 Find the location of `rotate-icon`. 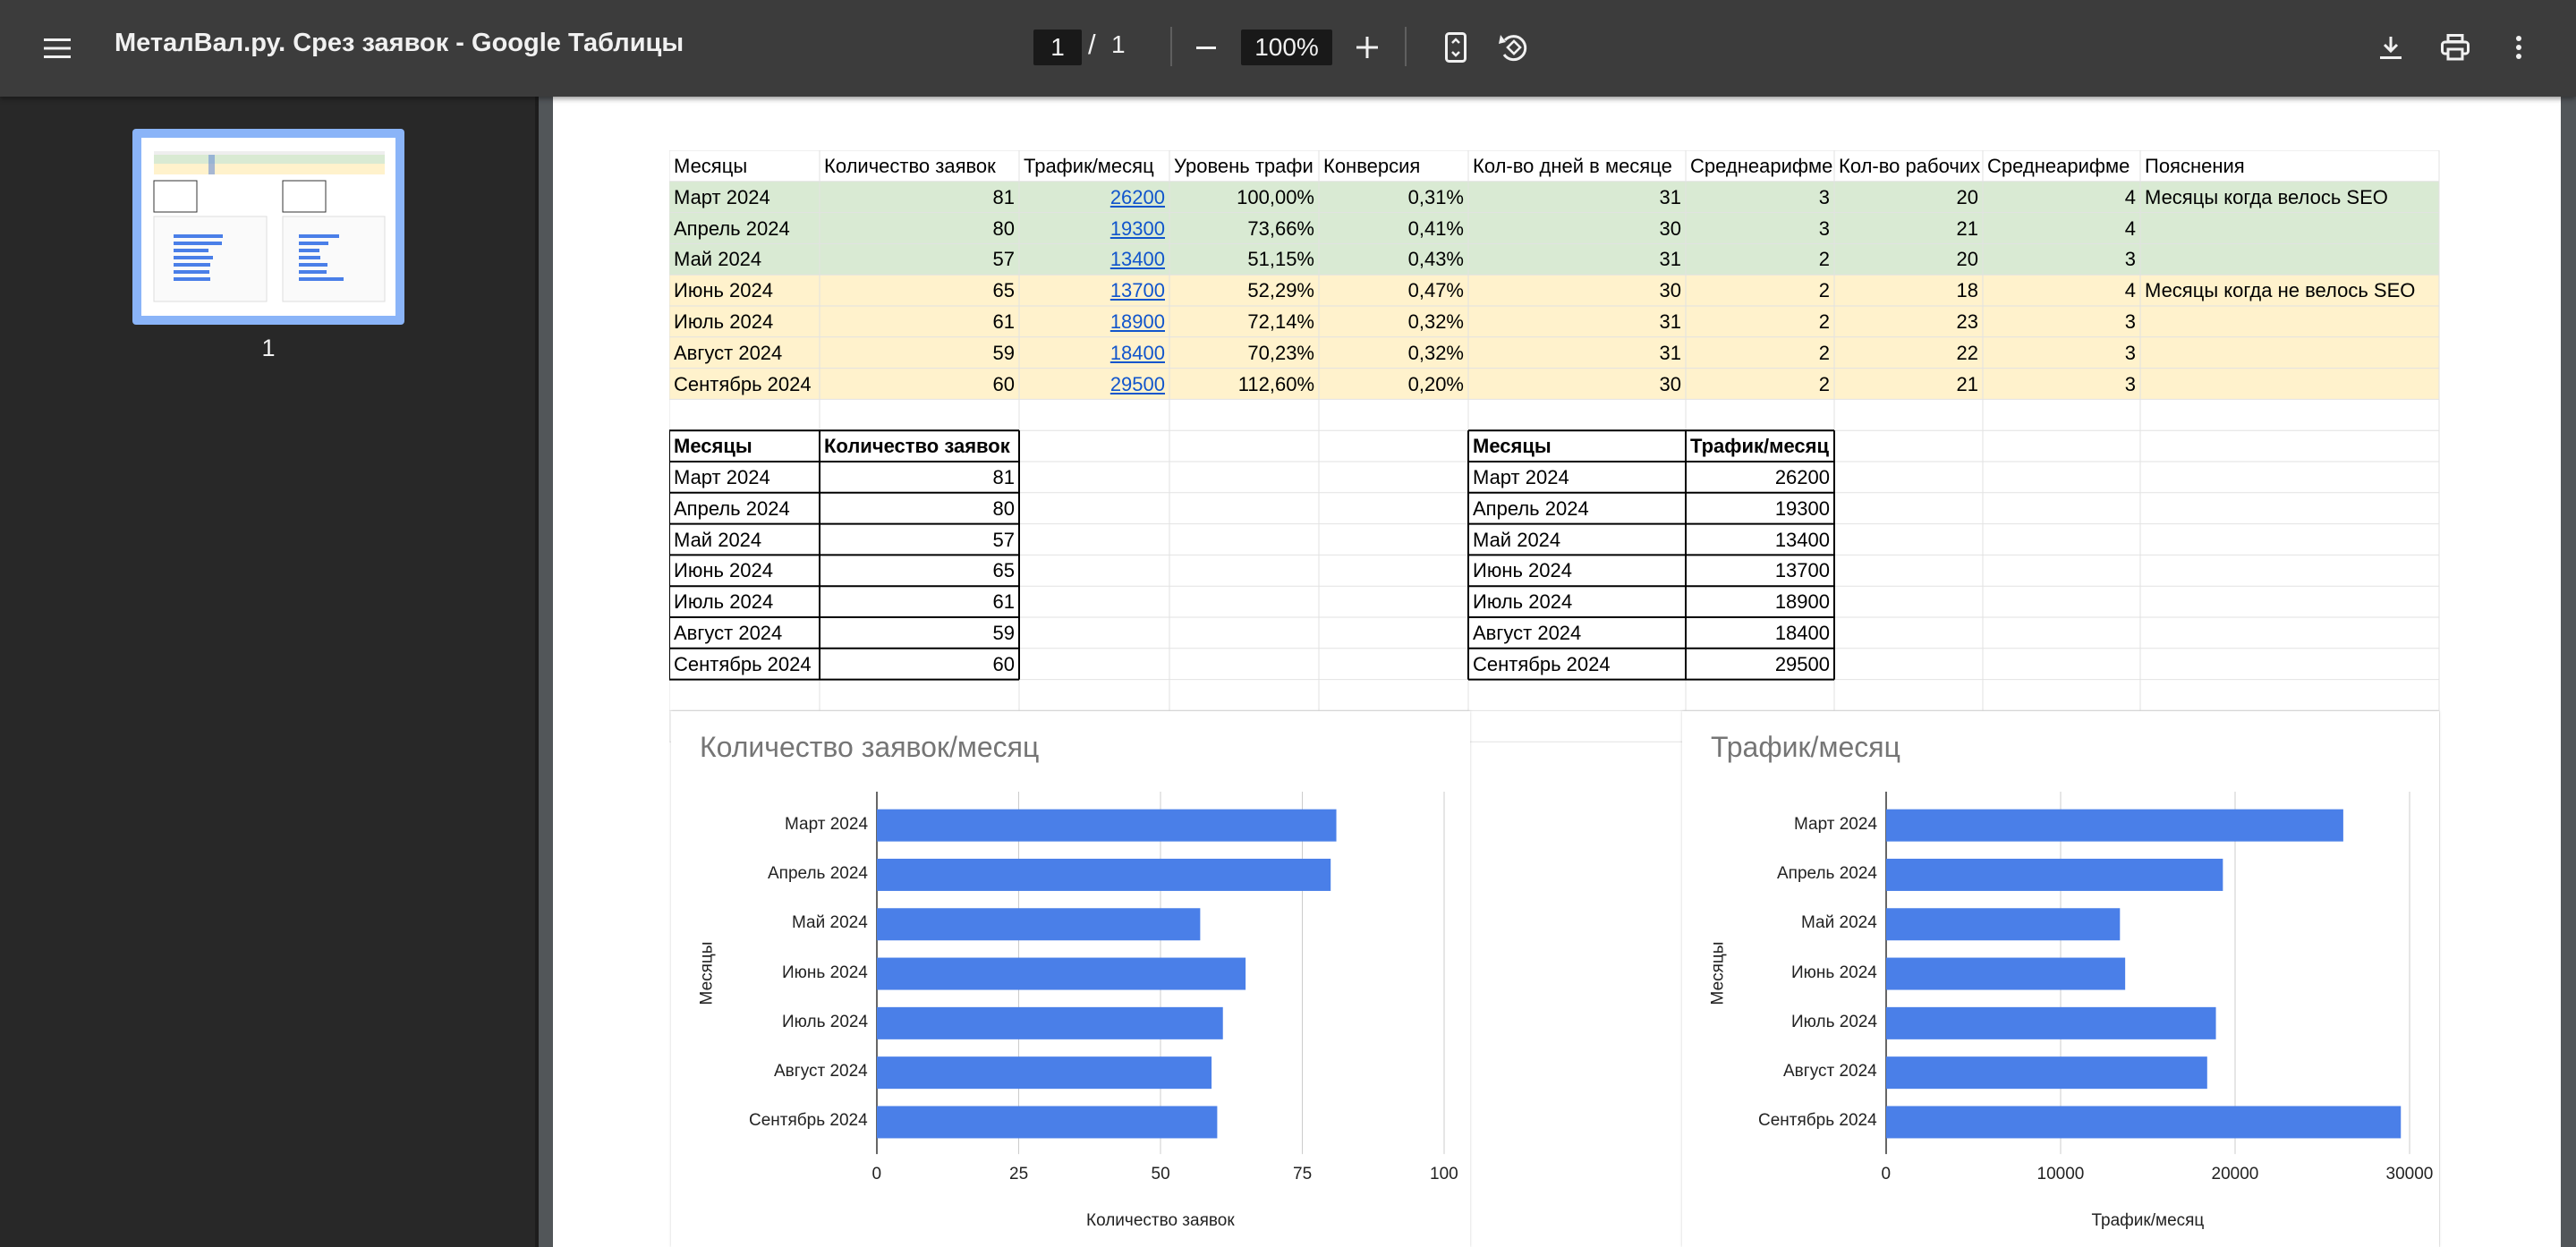

rotate-icon is located at coordinates (1513, 47).